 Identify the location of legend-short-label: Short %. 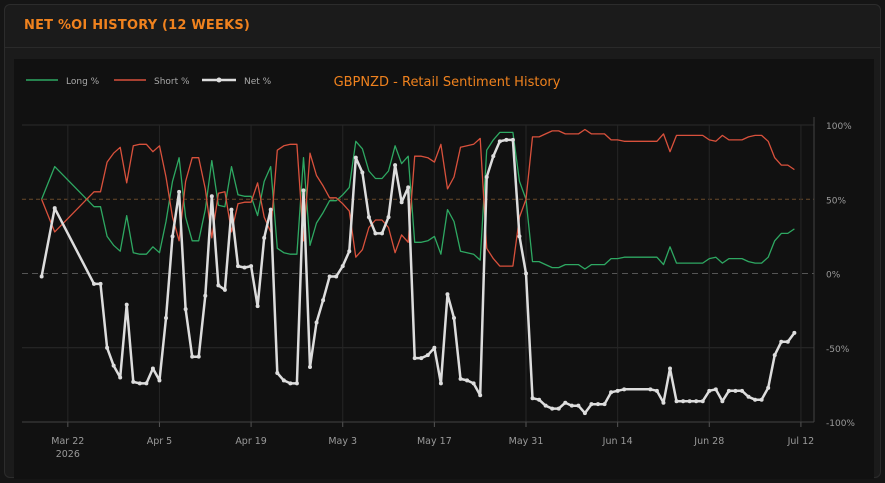
(172, 82).